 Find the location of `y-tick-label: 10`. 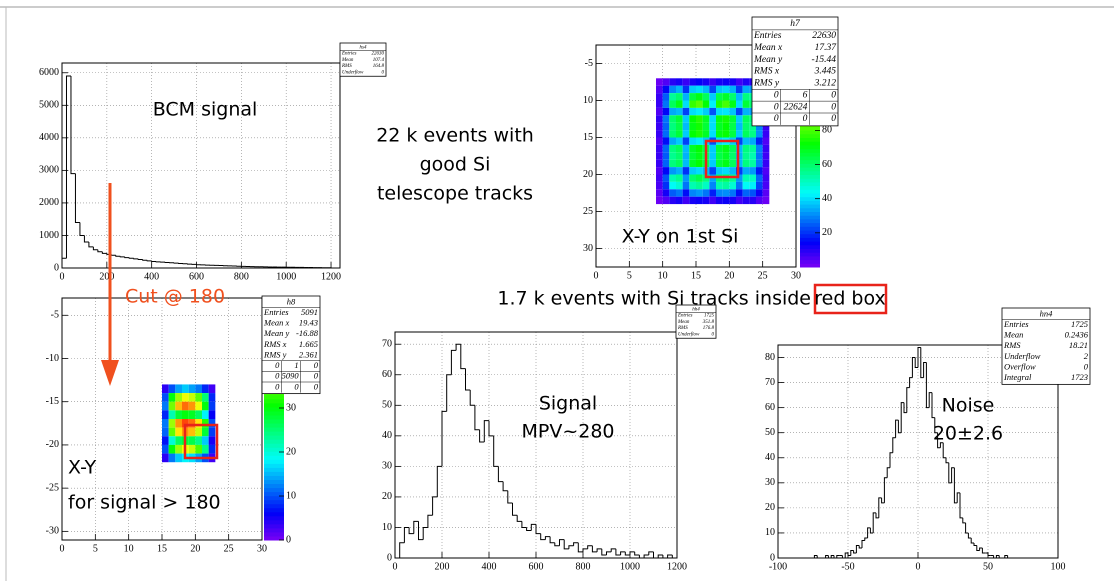

y-tick-label: 10 is located at coordinates (387, 527).